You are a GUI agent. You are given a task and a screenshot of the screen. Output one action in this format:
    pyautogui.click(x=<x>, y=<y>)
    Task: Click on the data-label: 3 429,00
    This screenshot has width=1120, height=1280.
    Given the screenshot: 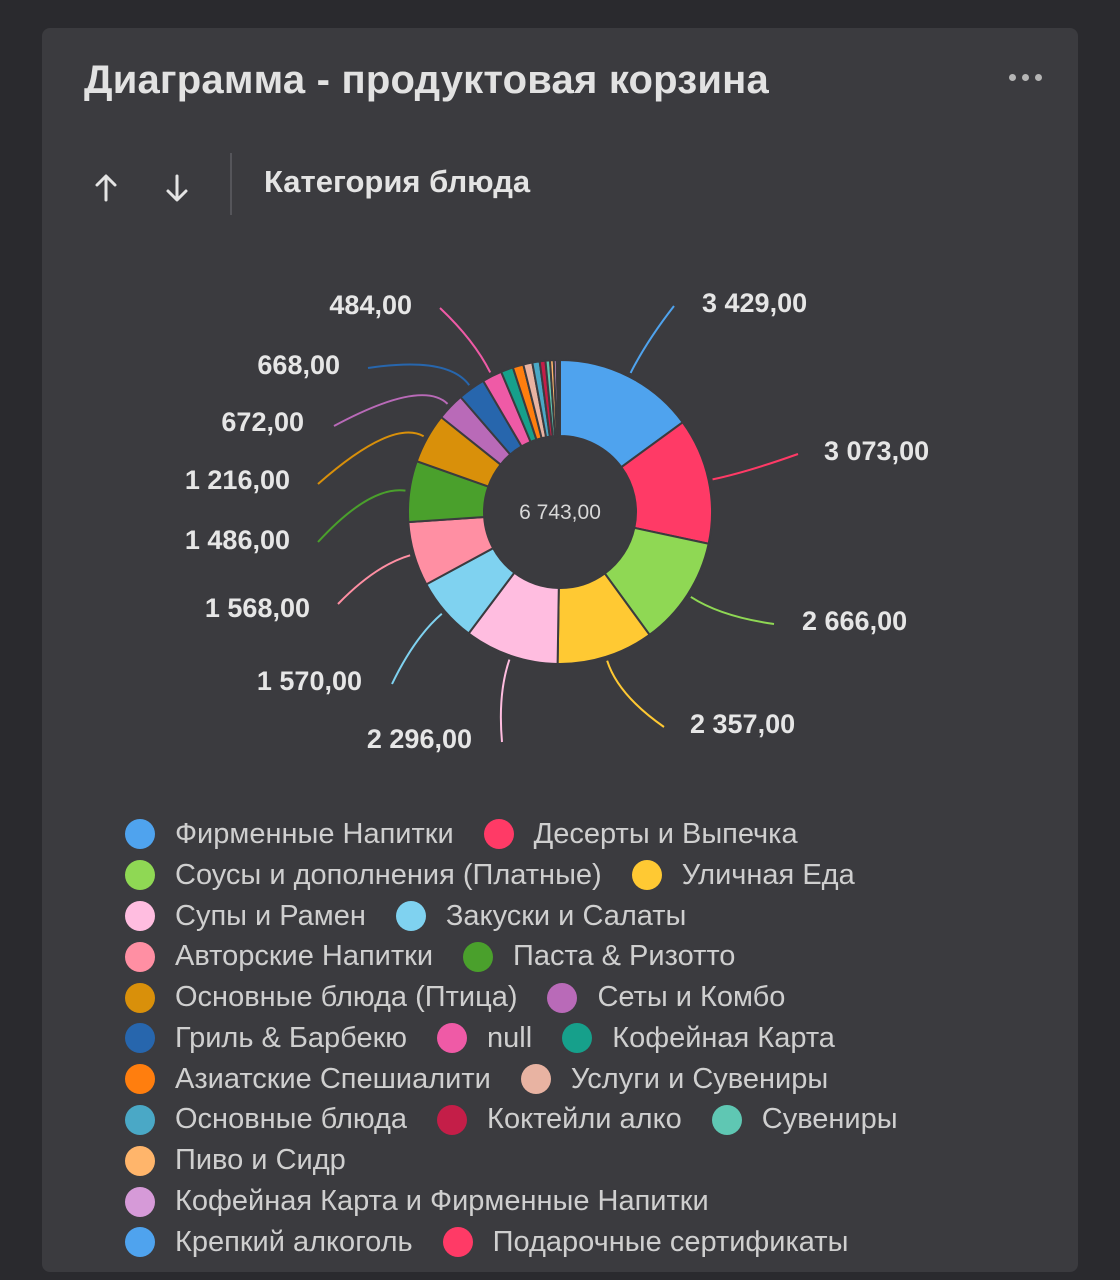 What is the action you would take?
    pyautogui.click(x=754, y=303)
    